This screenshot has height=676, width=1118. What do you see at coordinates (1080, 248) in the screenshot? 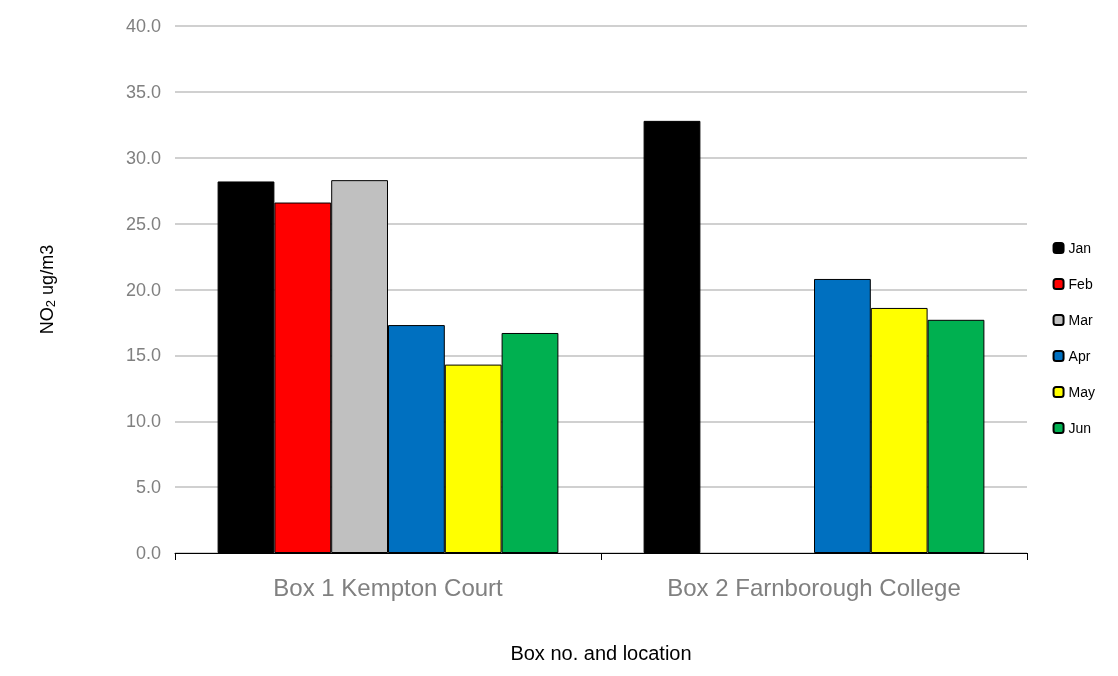
I see `legend-label: Jan` at bounding box center [1080, 248].